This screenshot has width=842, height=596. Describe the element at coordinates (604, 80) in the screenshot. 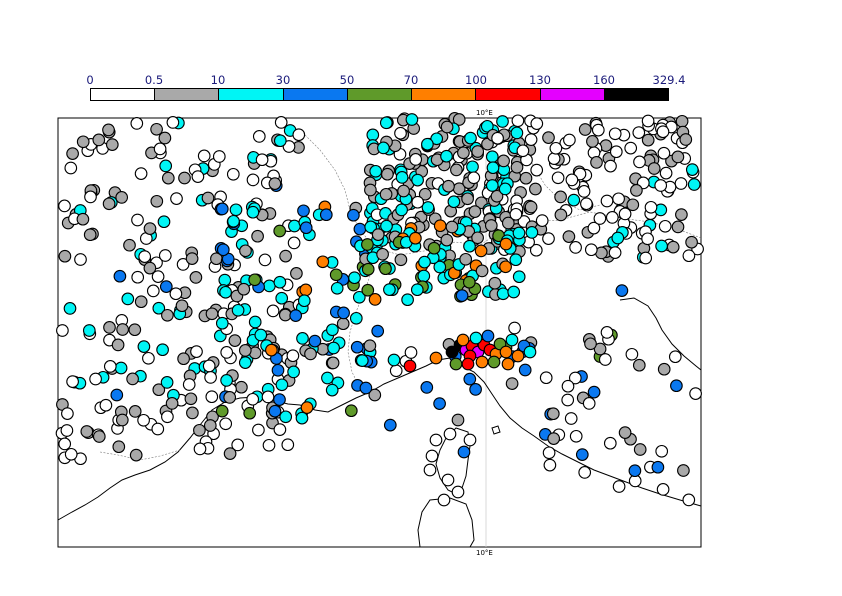

I see `legend-label-8: 160` at that location.